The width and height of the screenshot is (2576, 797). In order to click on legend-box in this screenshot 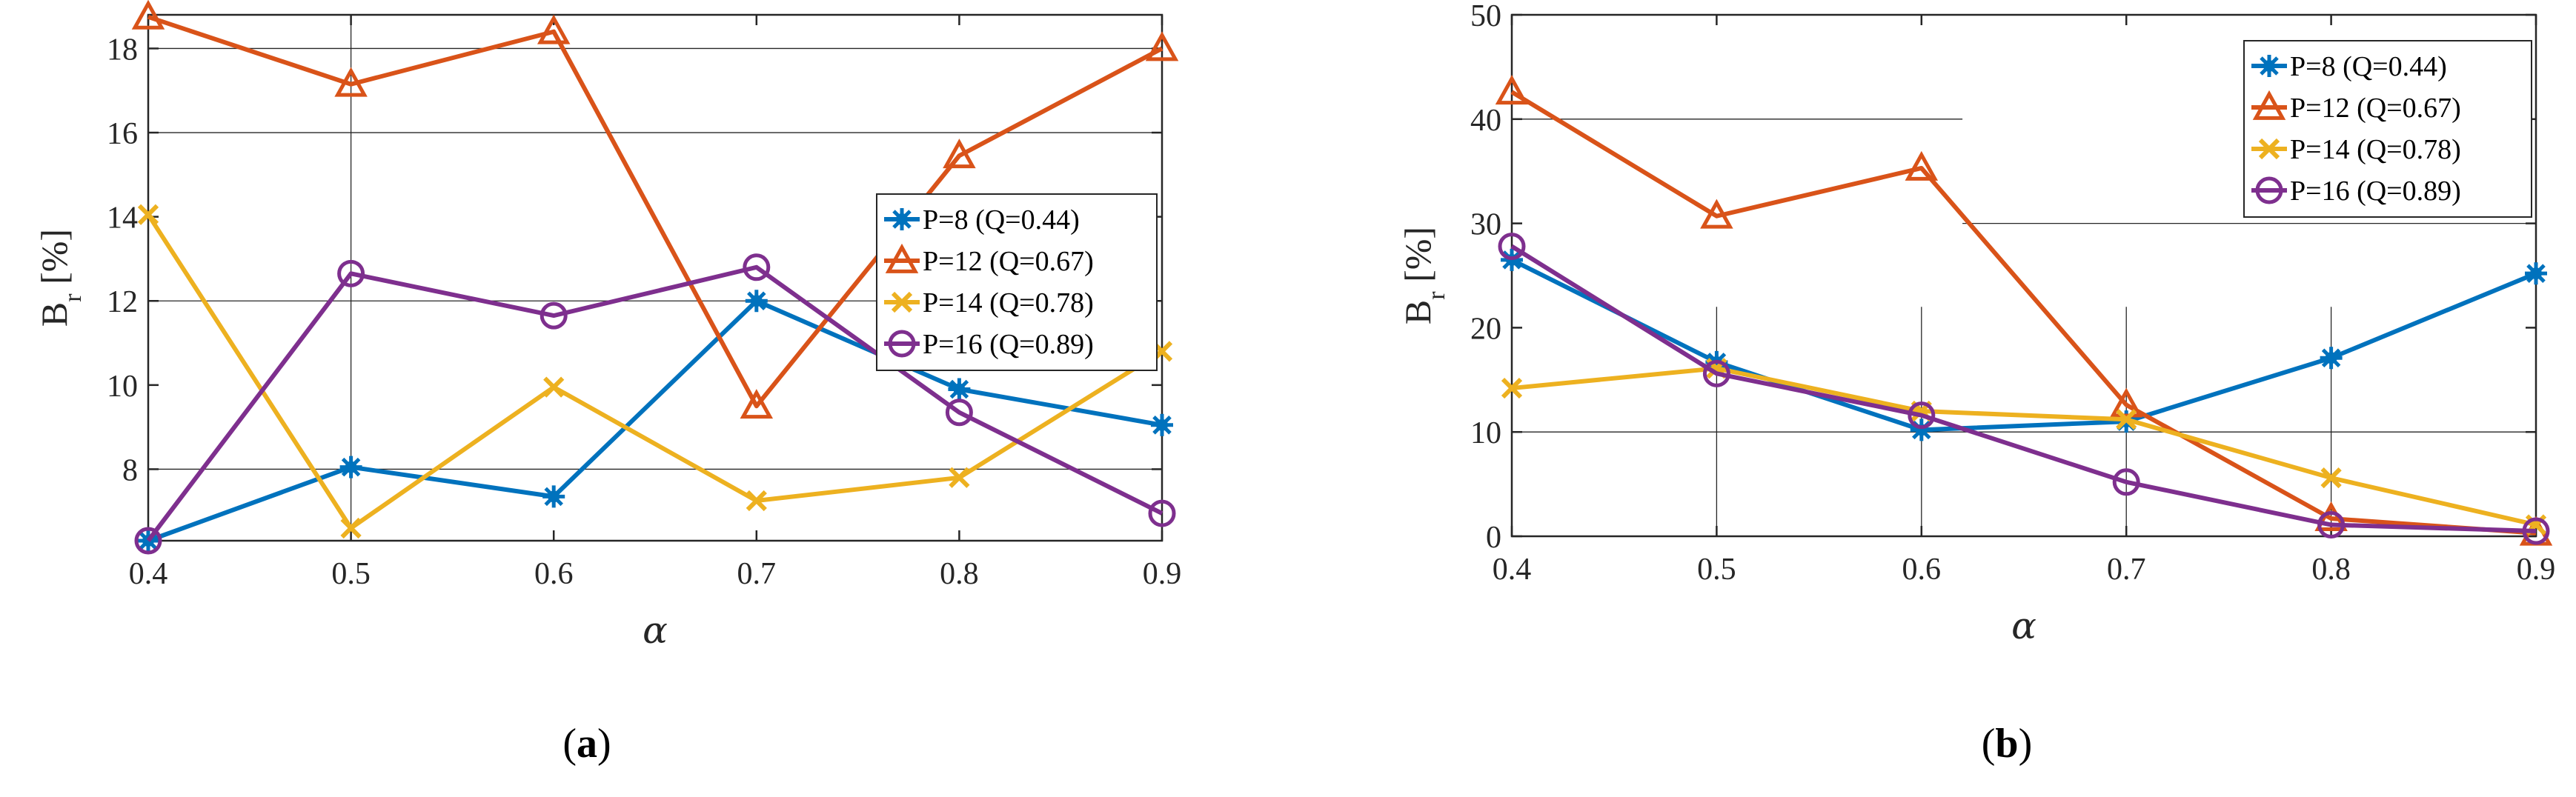, I will do `click(1017, 282)`.